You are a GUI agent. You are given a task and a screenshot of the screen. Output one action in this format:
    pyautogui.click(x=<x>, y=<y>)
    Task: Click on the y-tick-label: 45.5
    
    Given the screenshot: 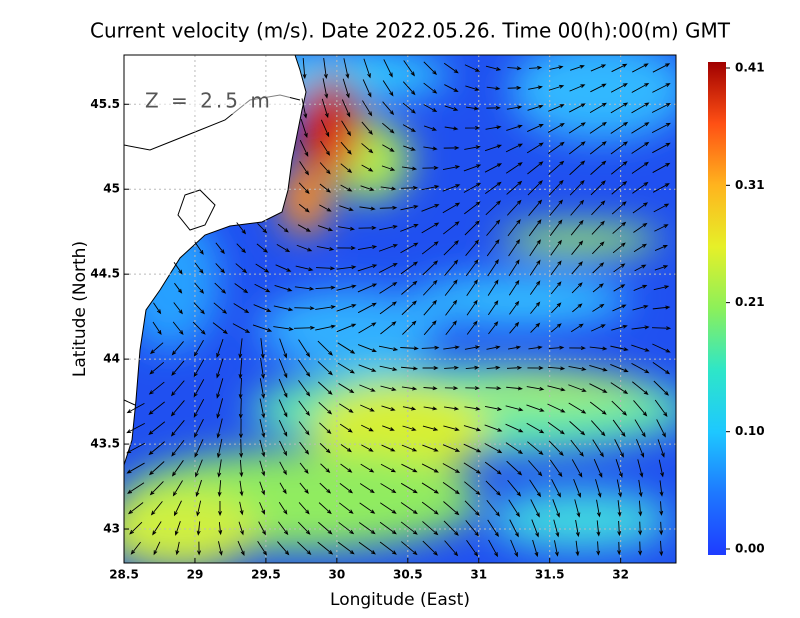 What is the action you would take?
    pyautogui.click(x=105, y=104)
    